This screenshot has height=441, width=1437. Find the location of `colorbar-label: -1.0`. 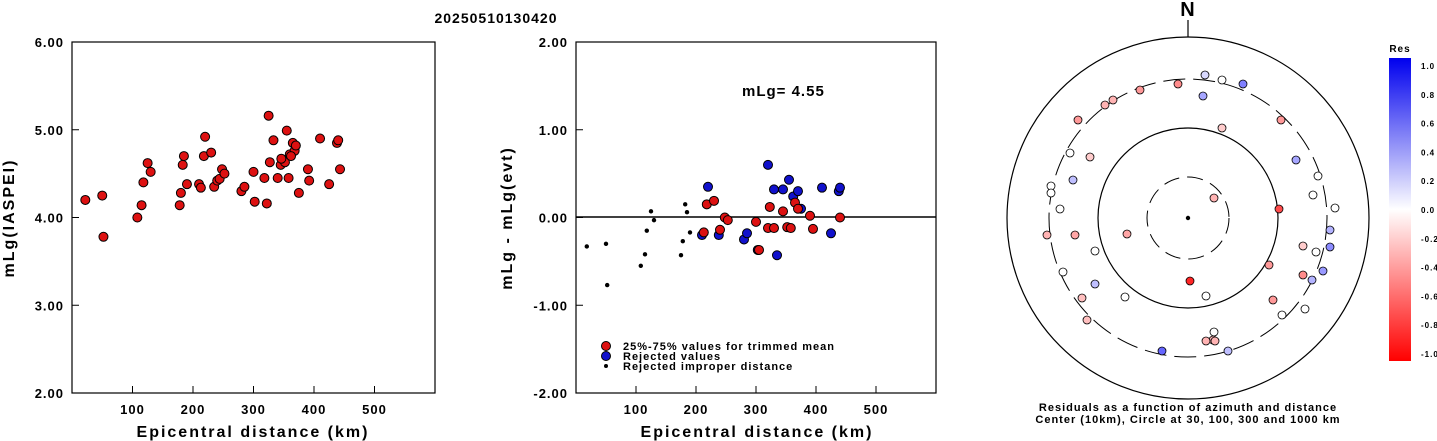

colorbar-label: -1.0 is located at coordinates (1429, 354).